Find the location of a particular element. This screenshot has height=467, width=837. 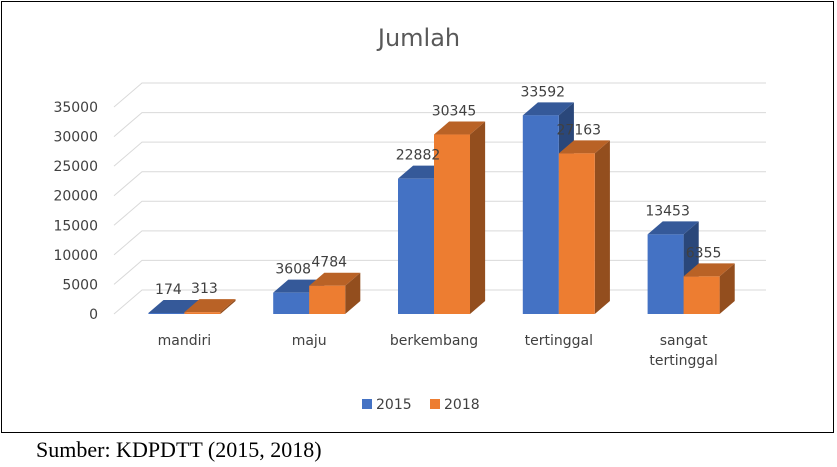

x-tick-label: berkembang is located at coordinates (434, 341).